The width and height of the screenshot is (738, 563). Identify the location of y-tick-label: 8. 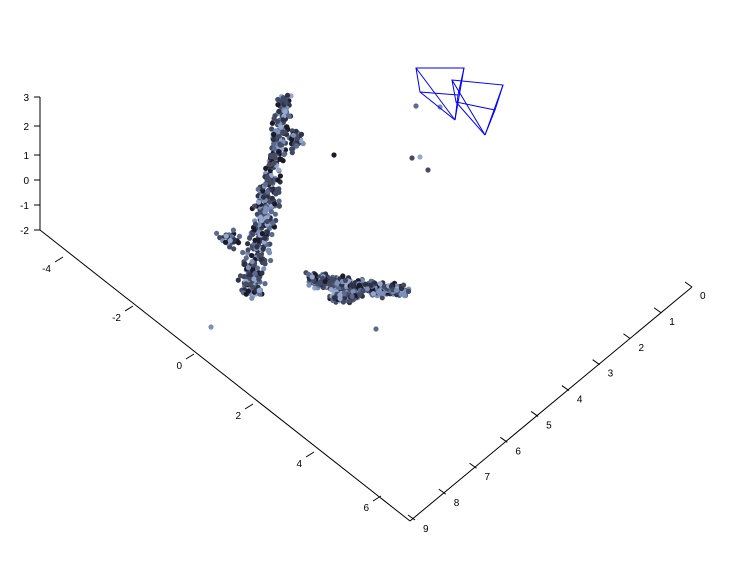
(457, 503).